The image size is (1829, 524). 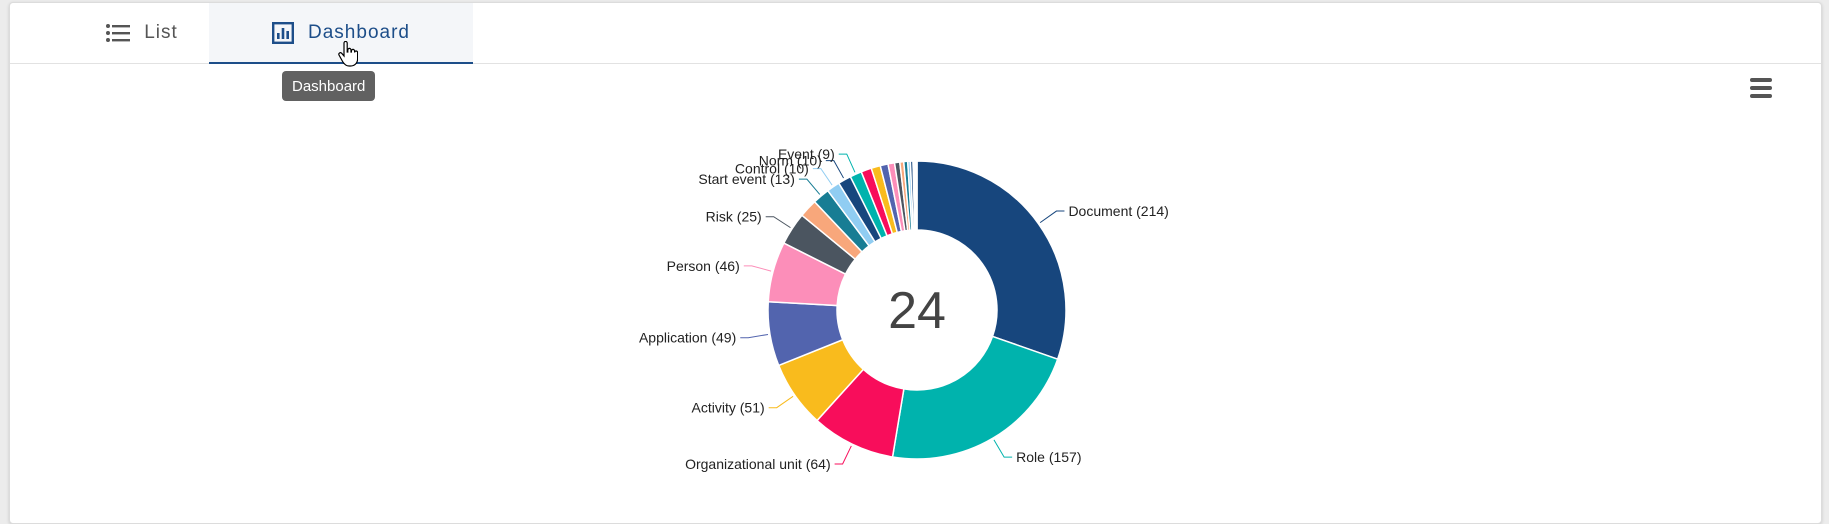 What do you see at coordinates (687, 338) in the screenshot?
I see `slice-label-4: Application (49)` at bounding box center [687, 338].